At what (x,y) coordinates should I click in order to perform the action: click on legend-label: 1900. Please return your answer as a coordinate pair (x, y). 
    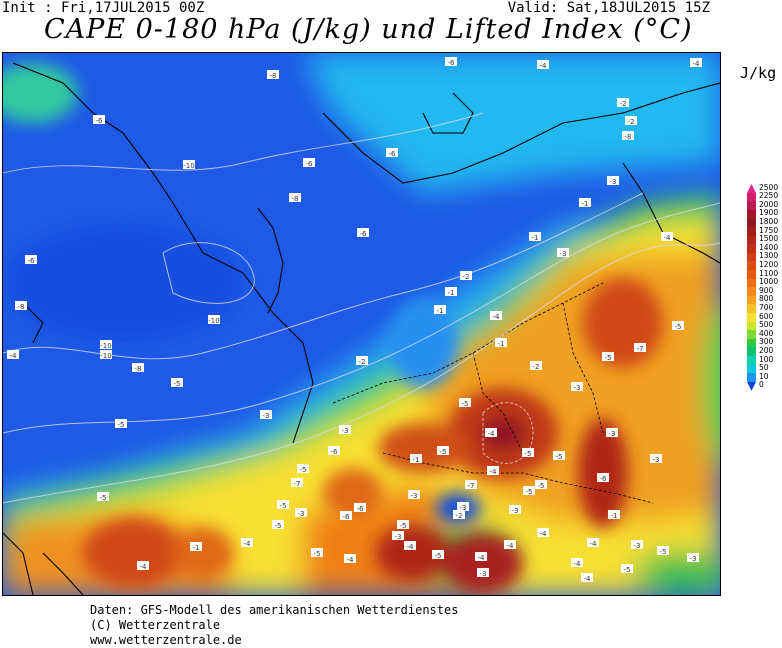
    Looking at the image, I should click on (769, 213).